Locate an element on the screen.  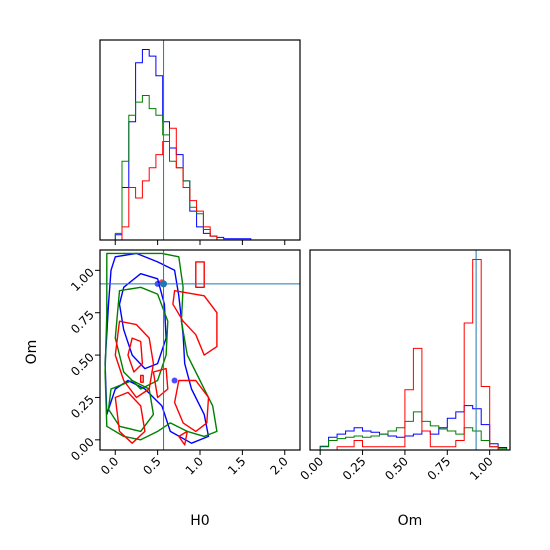
ytick-label-Om: 0.75 is located at coordinates (82, 322).